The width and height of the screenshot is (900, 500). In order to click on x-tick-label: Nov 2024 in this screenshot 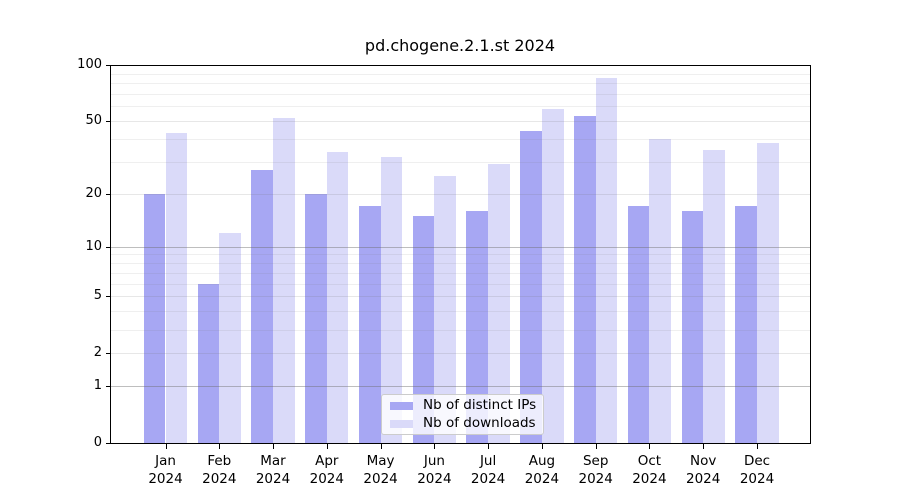, I will do `click(703, 470)`.